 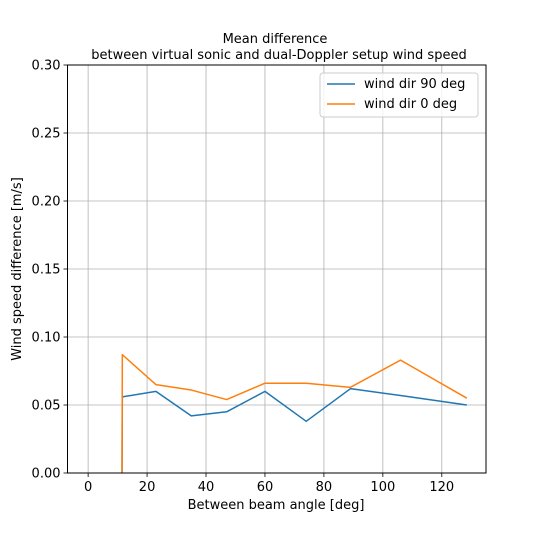 I want to click on y-tick-label: 0.15, so click(x=46, y=270).